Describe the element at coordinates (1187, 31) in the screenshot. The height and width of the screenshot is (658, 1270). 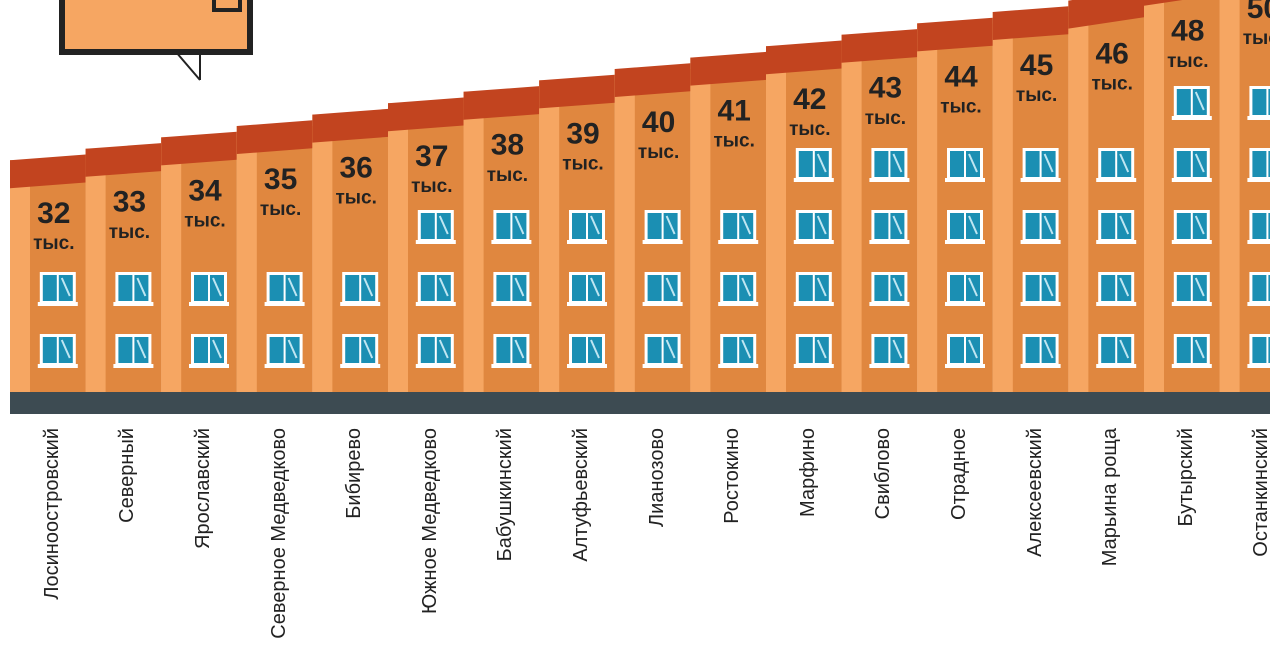
I see `value-label: 48` at that location.